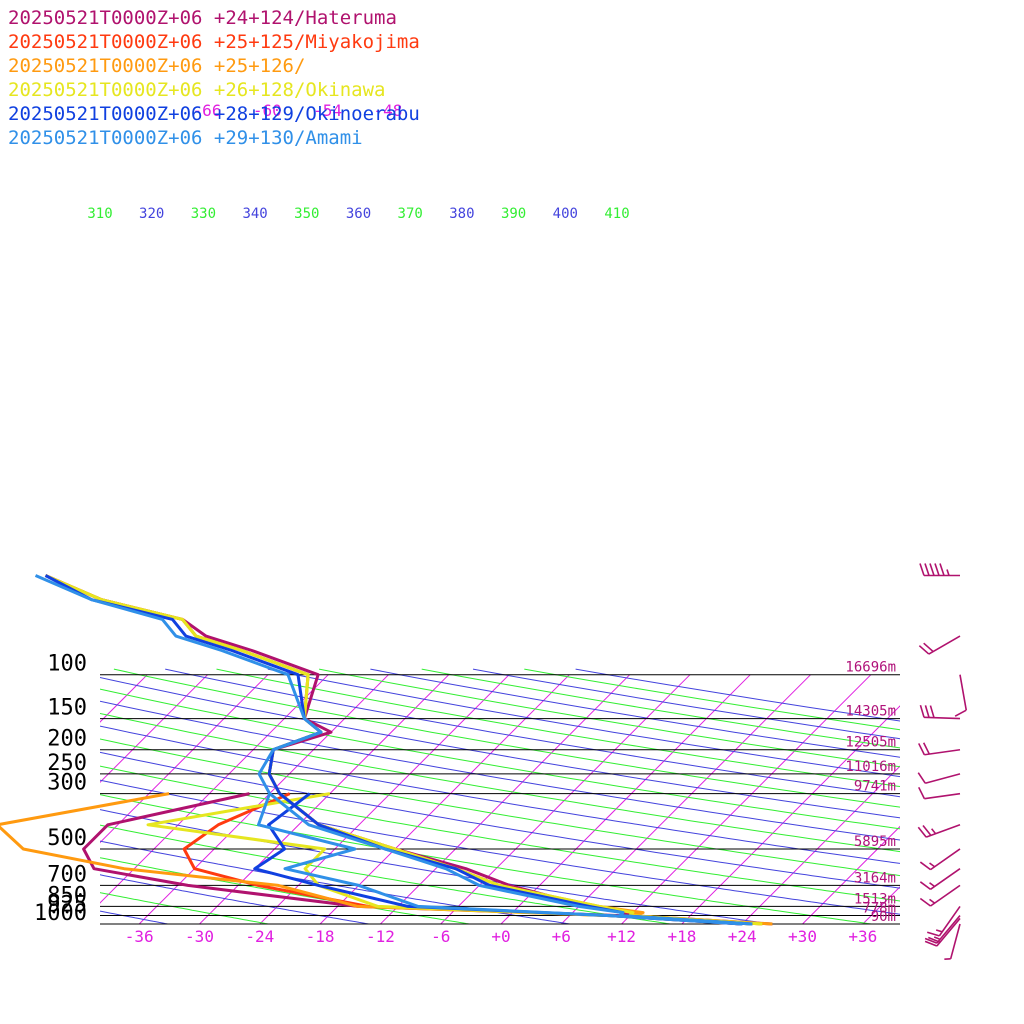 This screenshot has height=1024, width=1024. What do you see at coordinates (67, 783) in the screenshot?
I see `pressure-label-300: 300` at bounding box center [67, 783].